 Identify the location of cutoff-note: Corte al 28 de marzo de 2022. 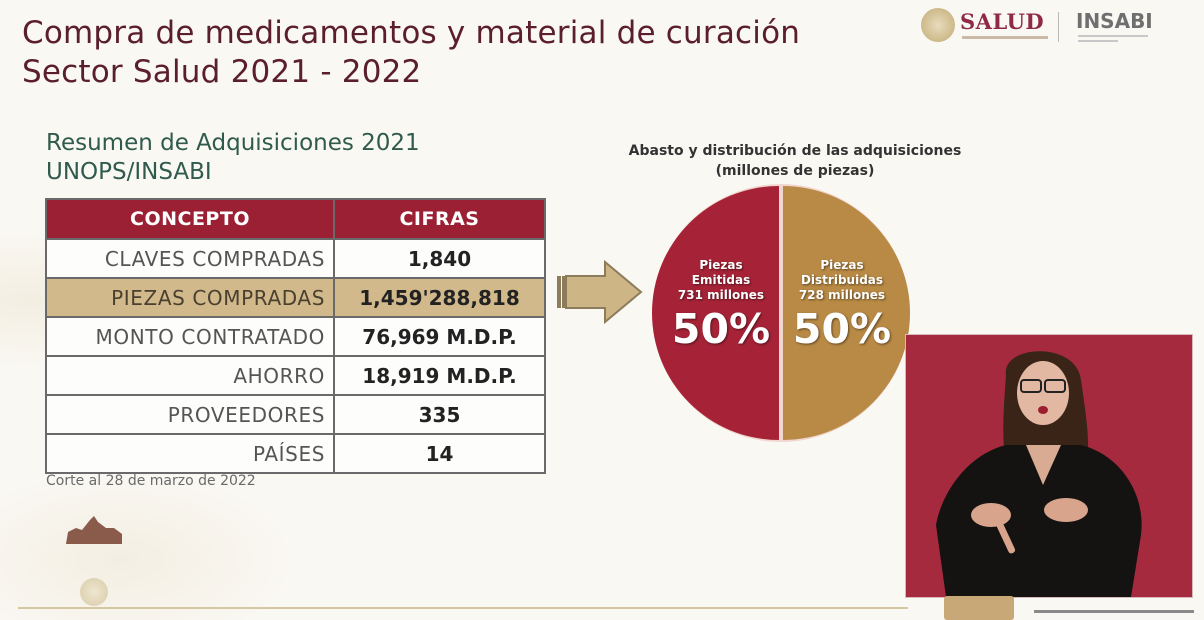
(151, 481).